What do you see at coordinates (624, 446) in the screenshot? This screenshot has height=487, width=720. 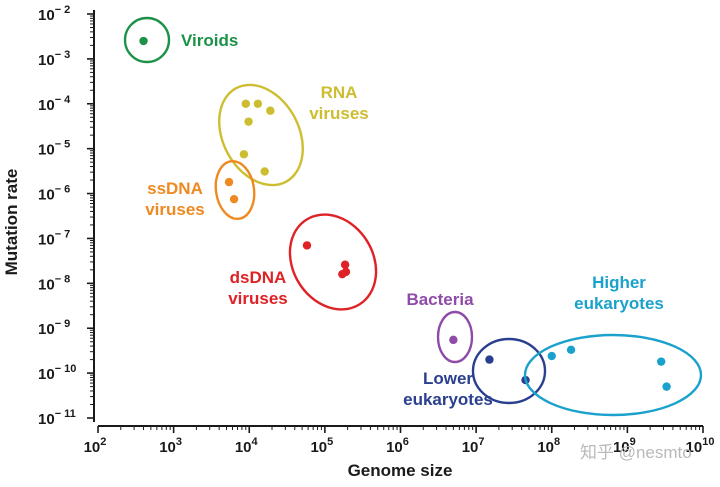 I see `x-tick-label: 10⁹` at bounding box center [624, 446].